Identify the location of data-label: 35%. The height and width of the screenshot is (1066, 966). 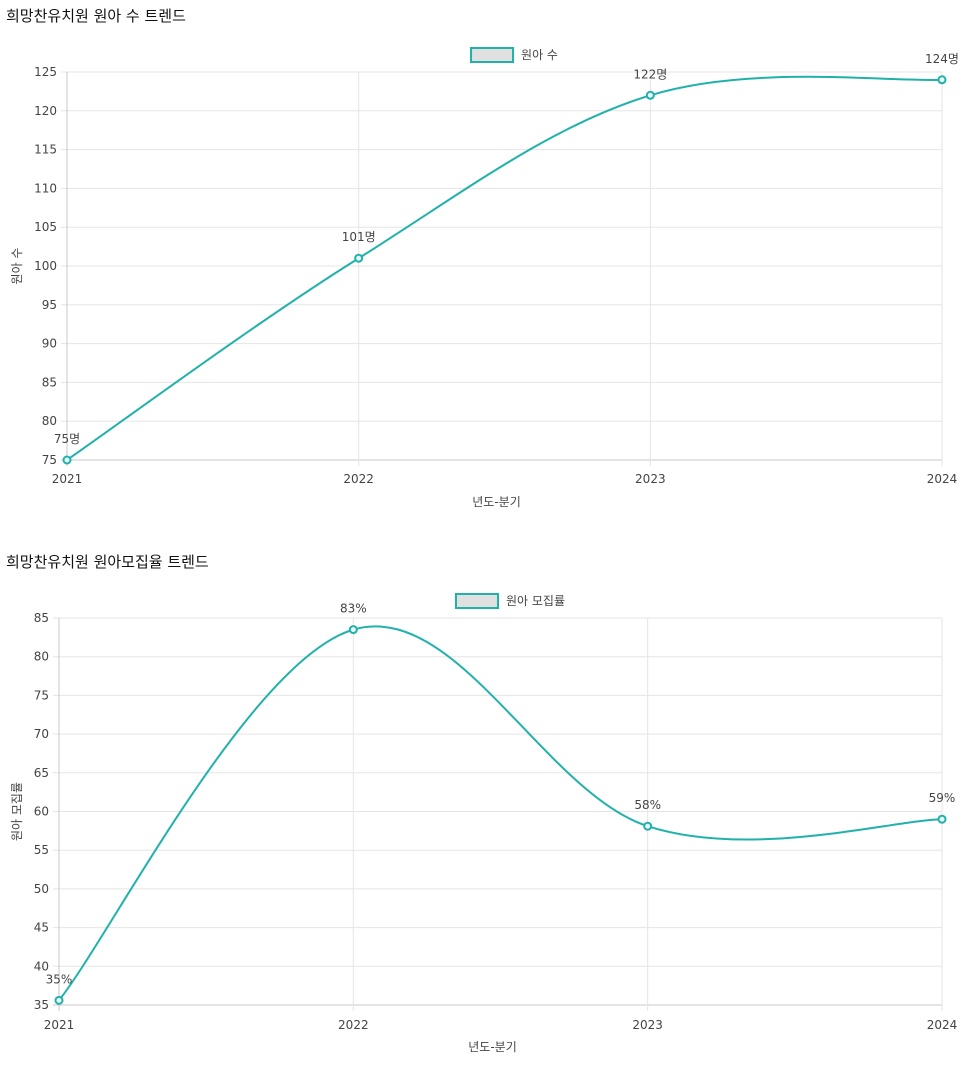
(59, 979).